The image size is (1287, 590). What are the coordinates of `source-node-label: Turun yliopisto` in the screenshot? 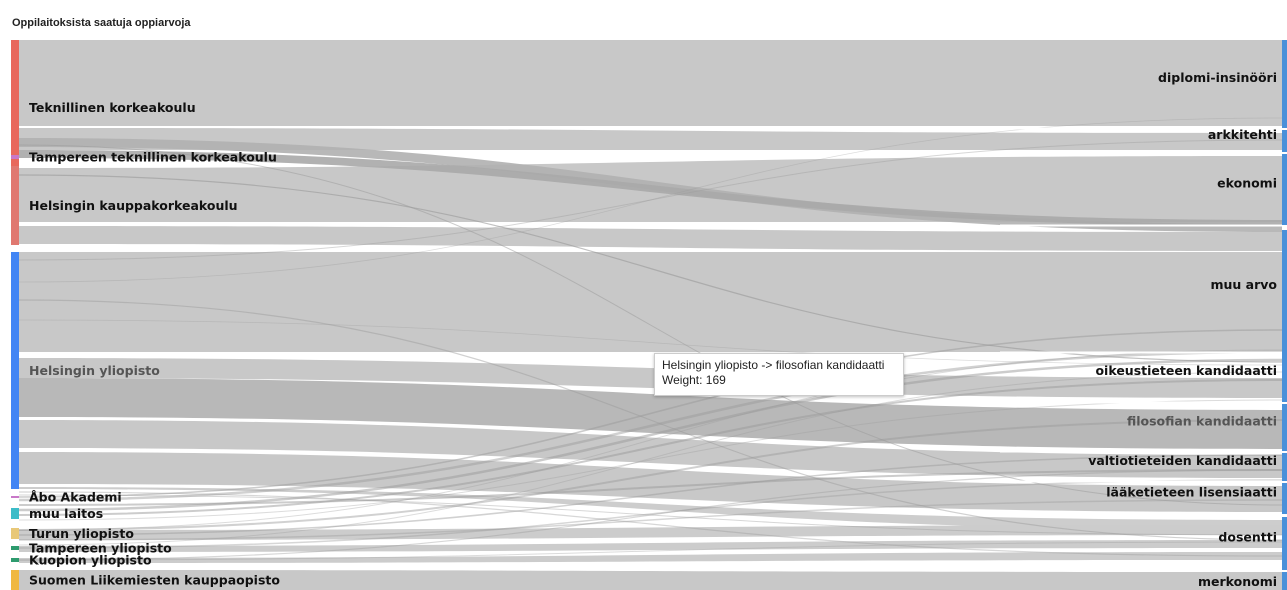 It's located at (81, 533).